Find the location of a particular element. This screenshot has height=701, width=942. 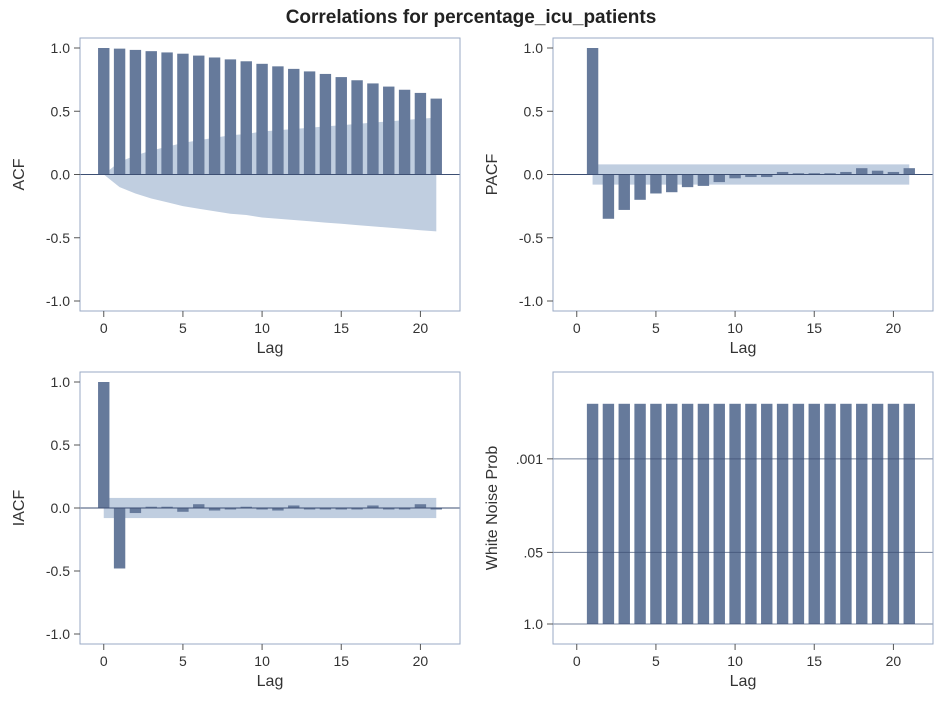

x-axis-label: Lag is located at coordinates (743, 348).